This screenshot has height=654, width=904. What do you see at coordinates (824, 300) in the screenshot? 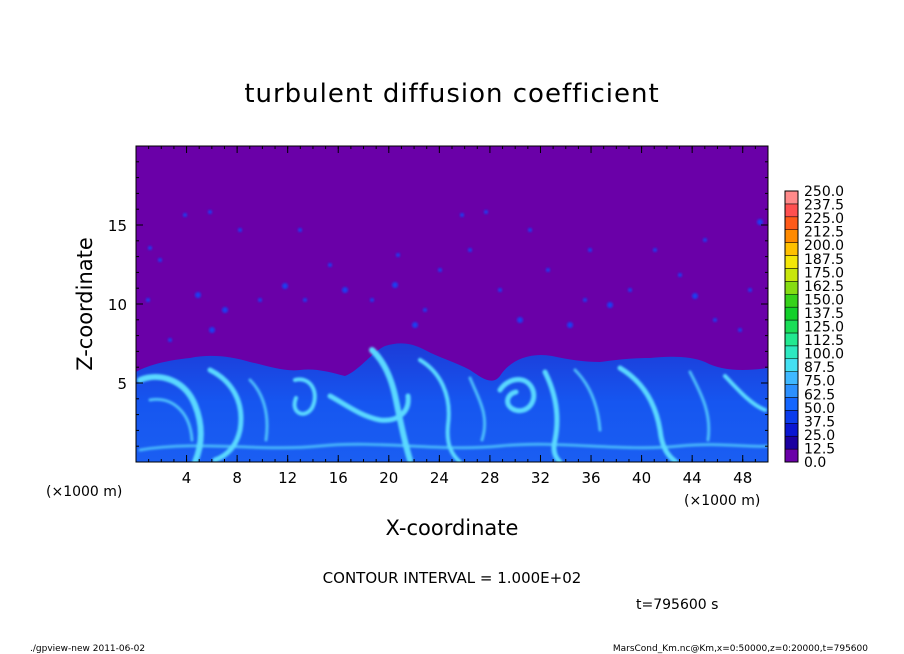
I see `colorbar-label: 150.0` at bounding box center [824, 300].